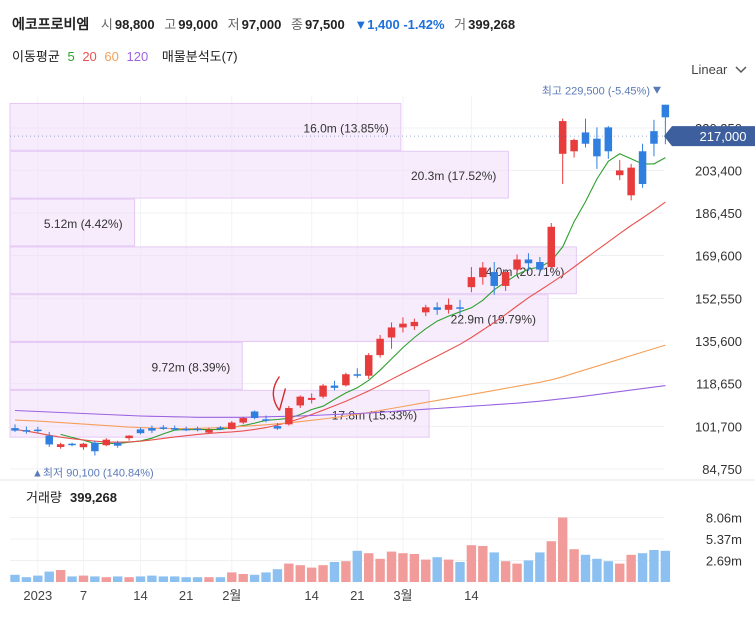  Describe the element at coordinates (402, 595) in the screenshot. I see `x-tick-label: 3월` at that location.